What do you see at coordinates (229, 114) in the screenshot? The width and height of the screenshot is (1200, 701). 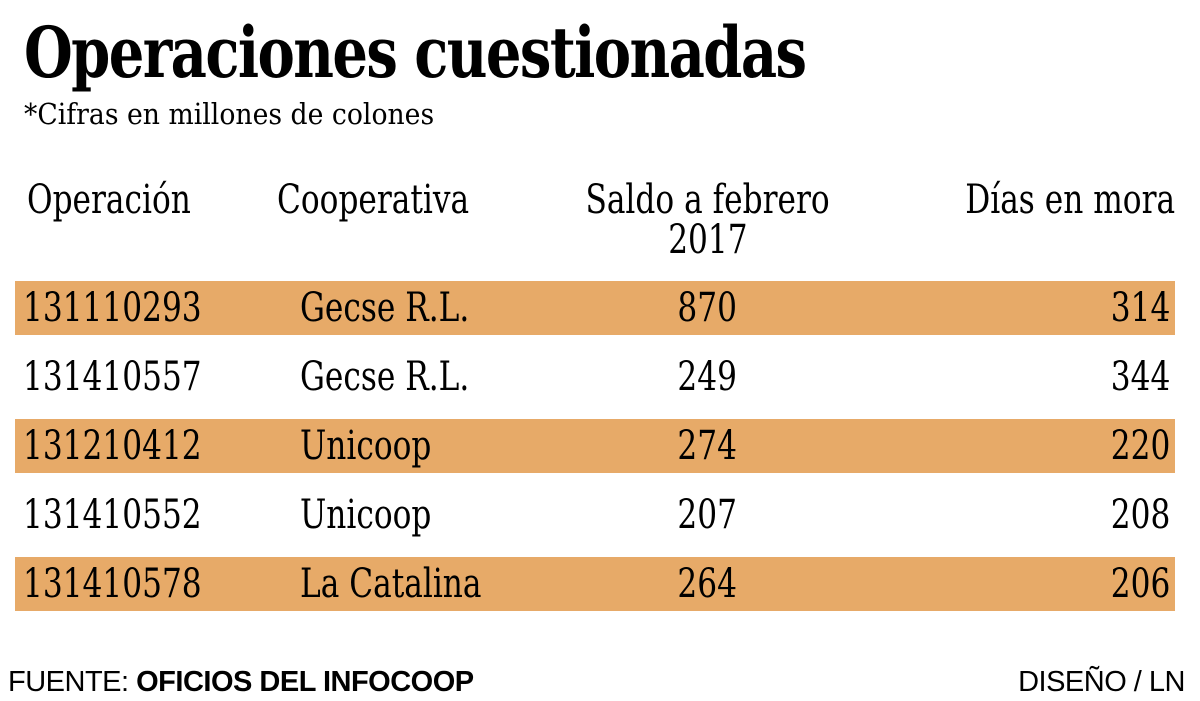 I see `subtitle-note: *Cifras en millones de colones` at bounding box center [229, 114].